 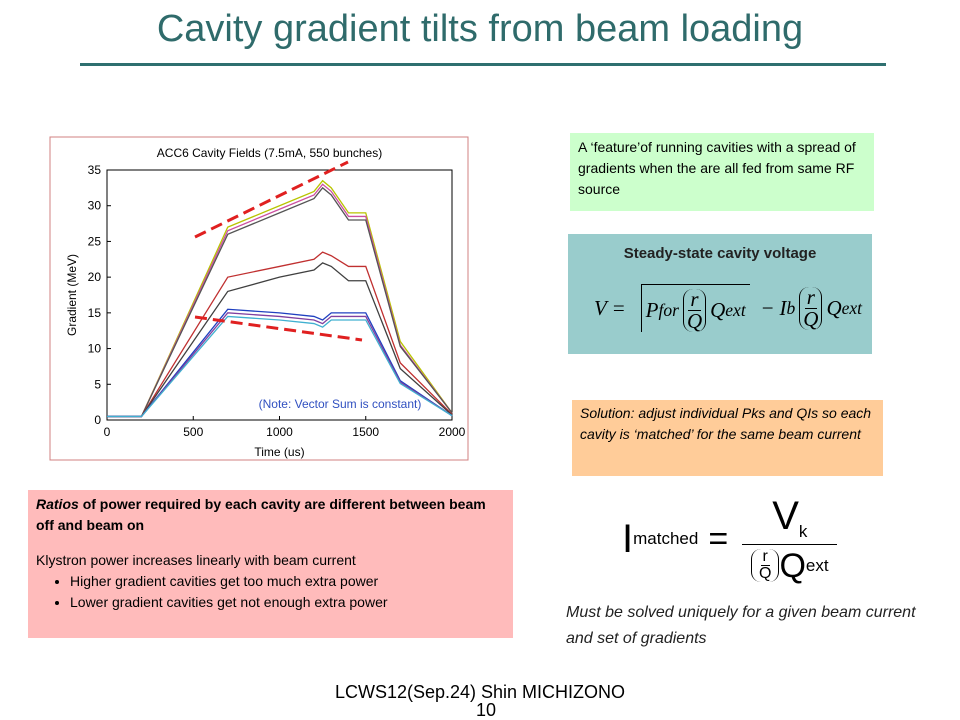 I want to click on x-tick-label: 1500, so click(x=365, y=432).